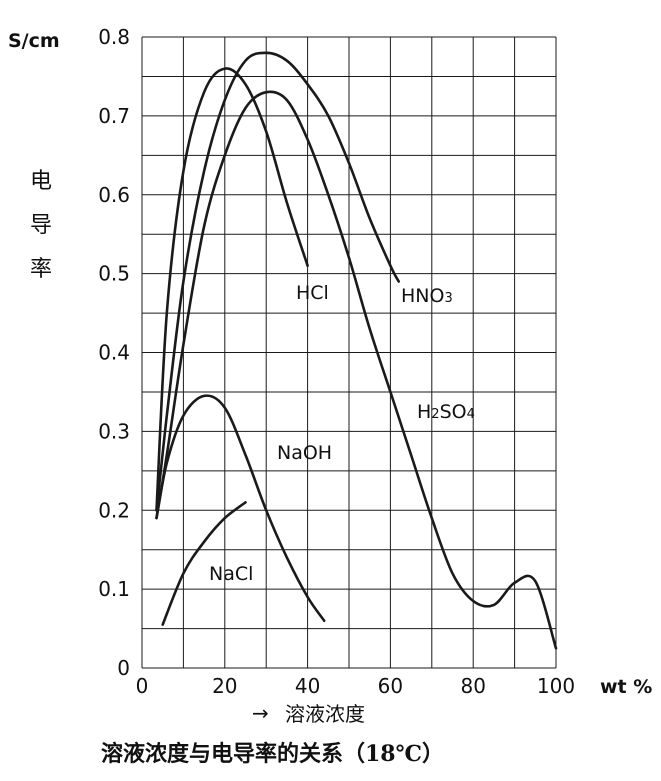 This screenshot has height=781, width=661. Describe the element at coordinates (427, 296) in the screenshot. I see `series-label-hno3: HNO3` at that location.